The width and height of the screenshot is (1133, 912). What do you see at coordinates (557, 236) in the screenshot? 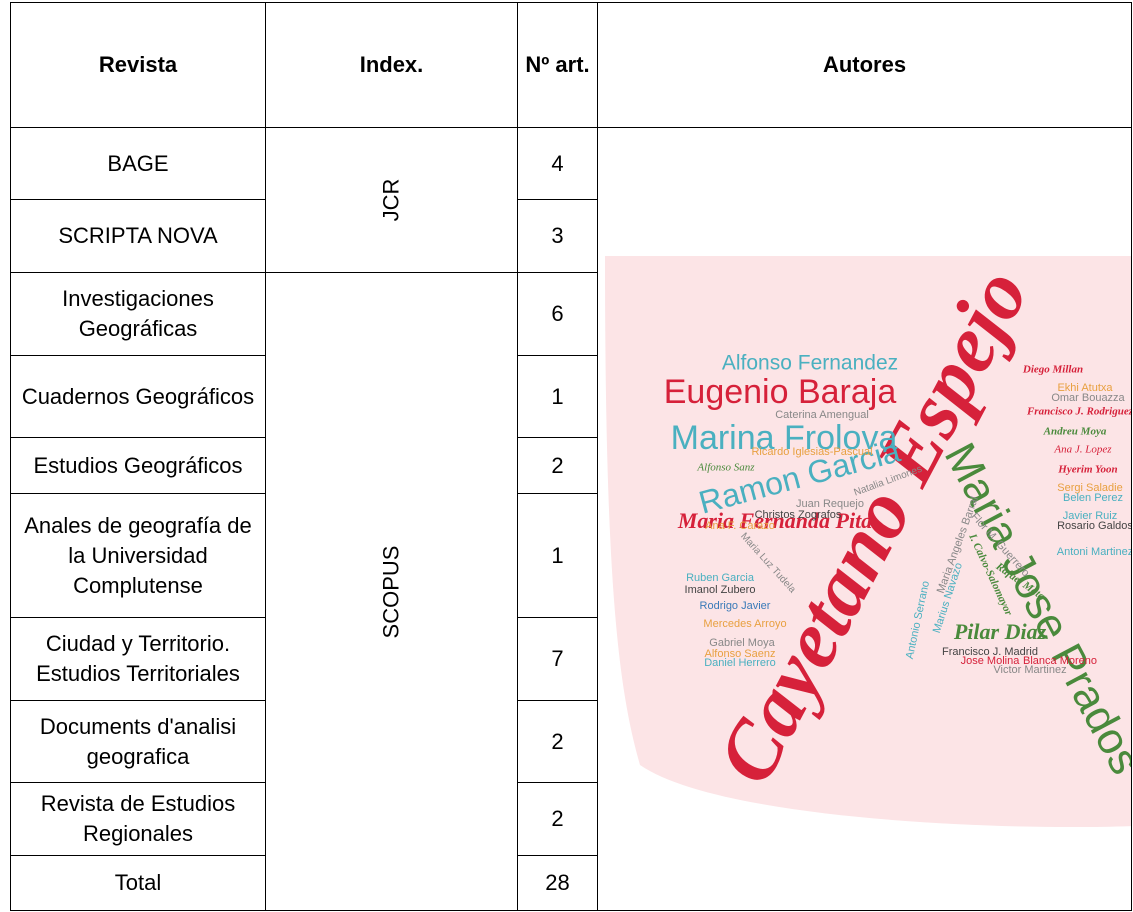
I see `n-art-cell: 3` at bounding box center [557, 236].